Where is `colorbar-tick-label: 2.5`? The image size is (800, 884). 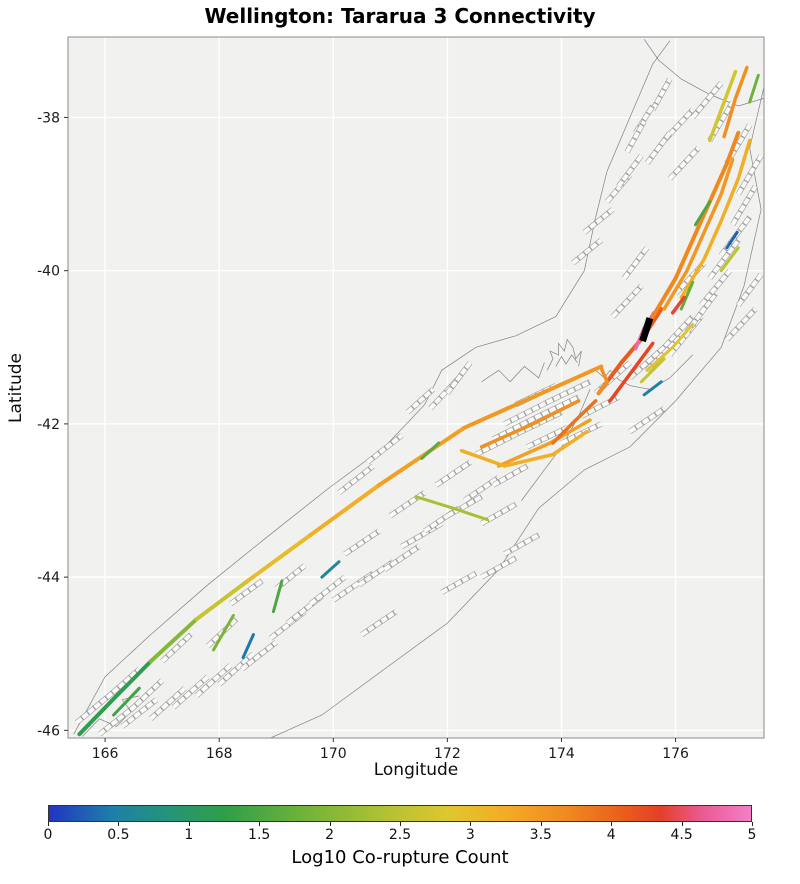 colorbar-tick-label: 2.5 is located at coordinates (400, 835).